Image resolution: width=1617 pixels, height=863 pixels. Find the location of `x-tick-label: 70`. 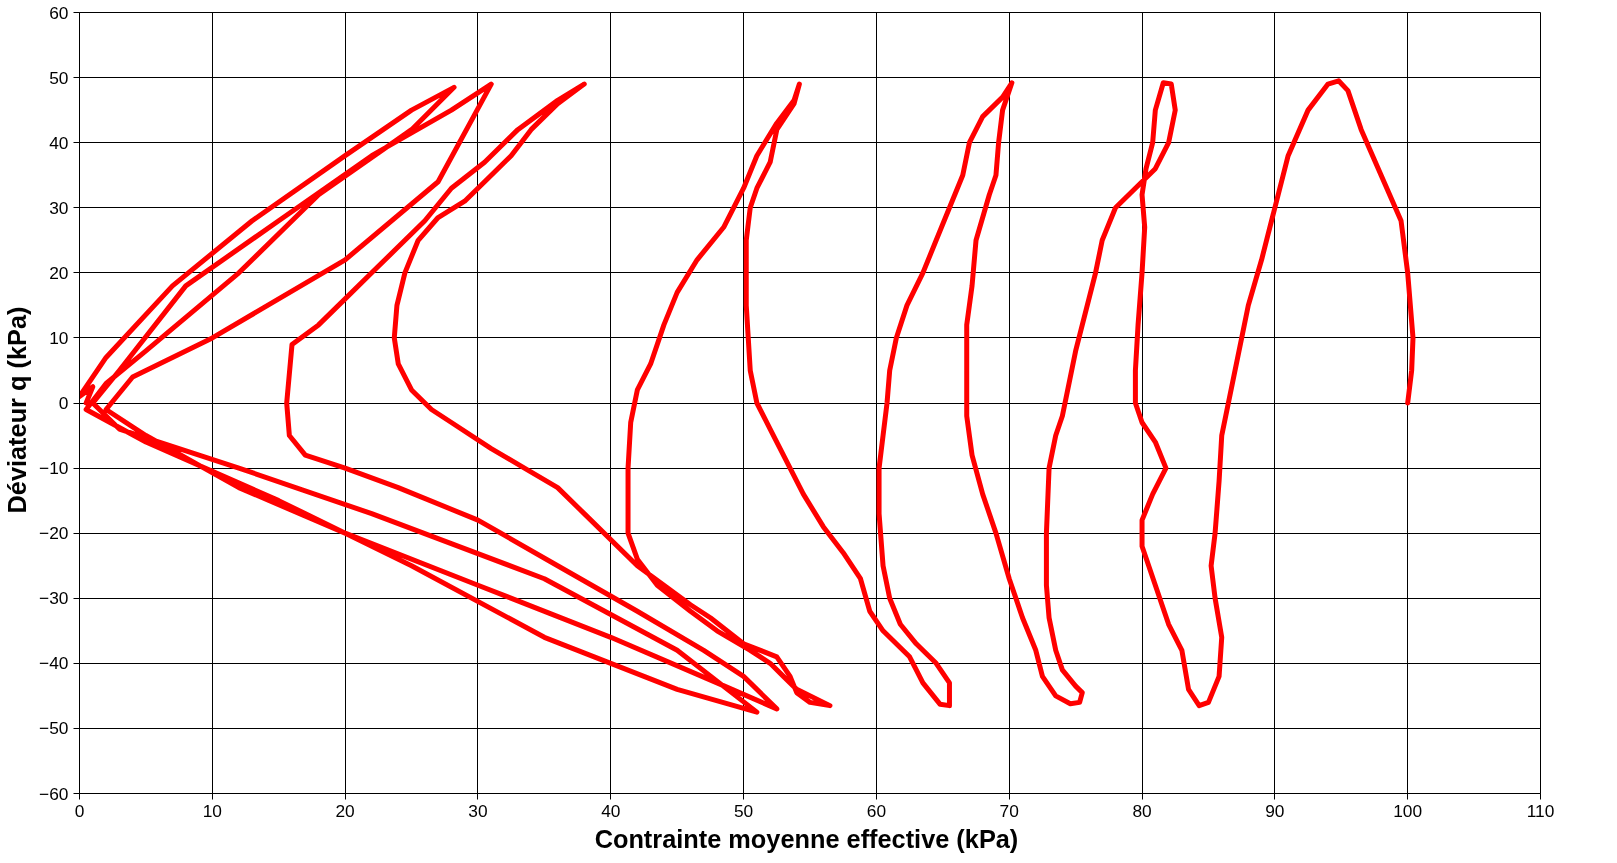

x-tick-label: 70 is located at coordinates (1009, 810).